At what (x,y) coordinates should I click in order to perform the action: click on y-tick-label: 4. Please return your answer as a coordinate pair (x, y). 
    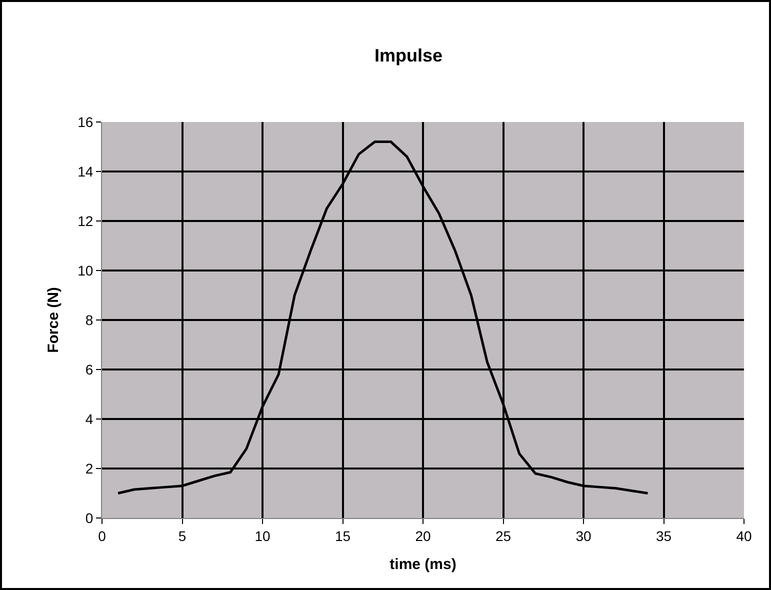
    Looking at the image, I should click on (89, 418).